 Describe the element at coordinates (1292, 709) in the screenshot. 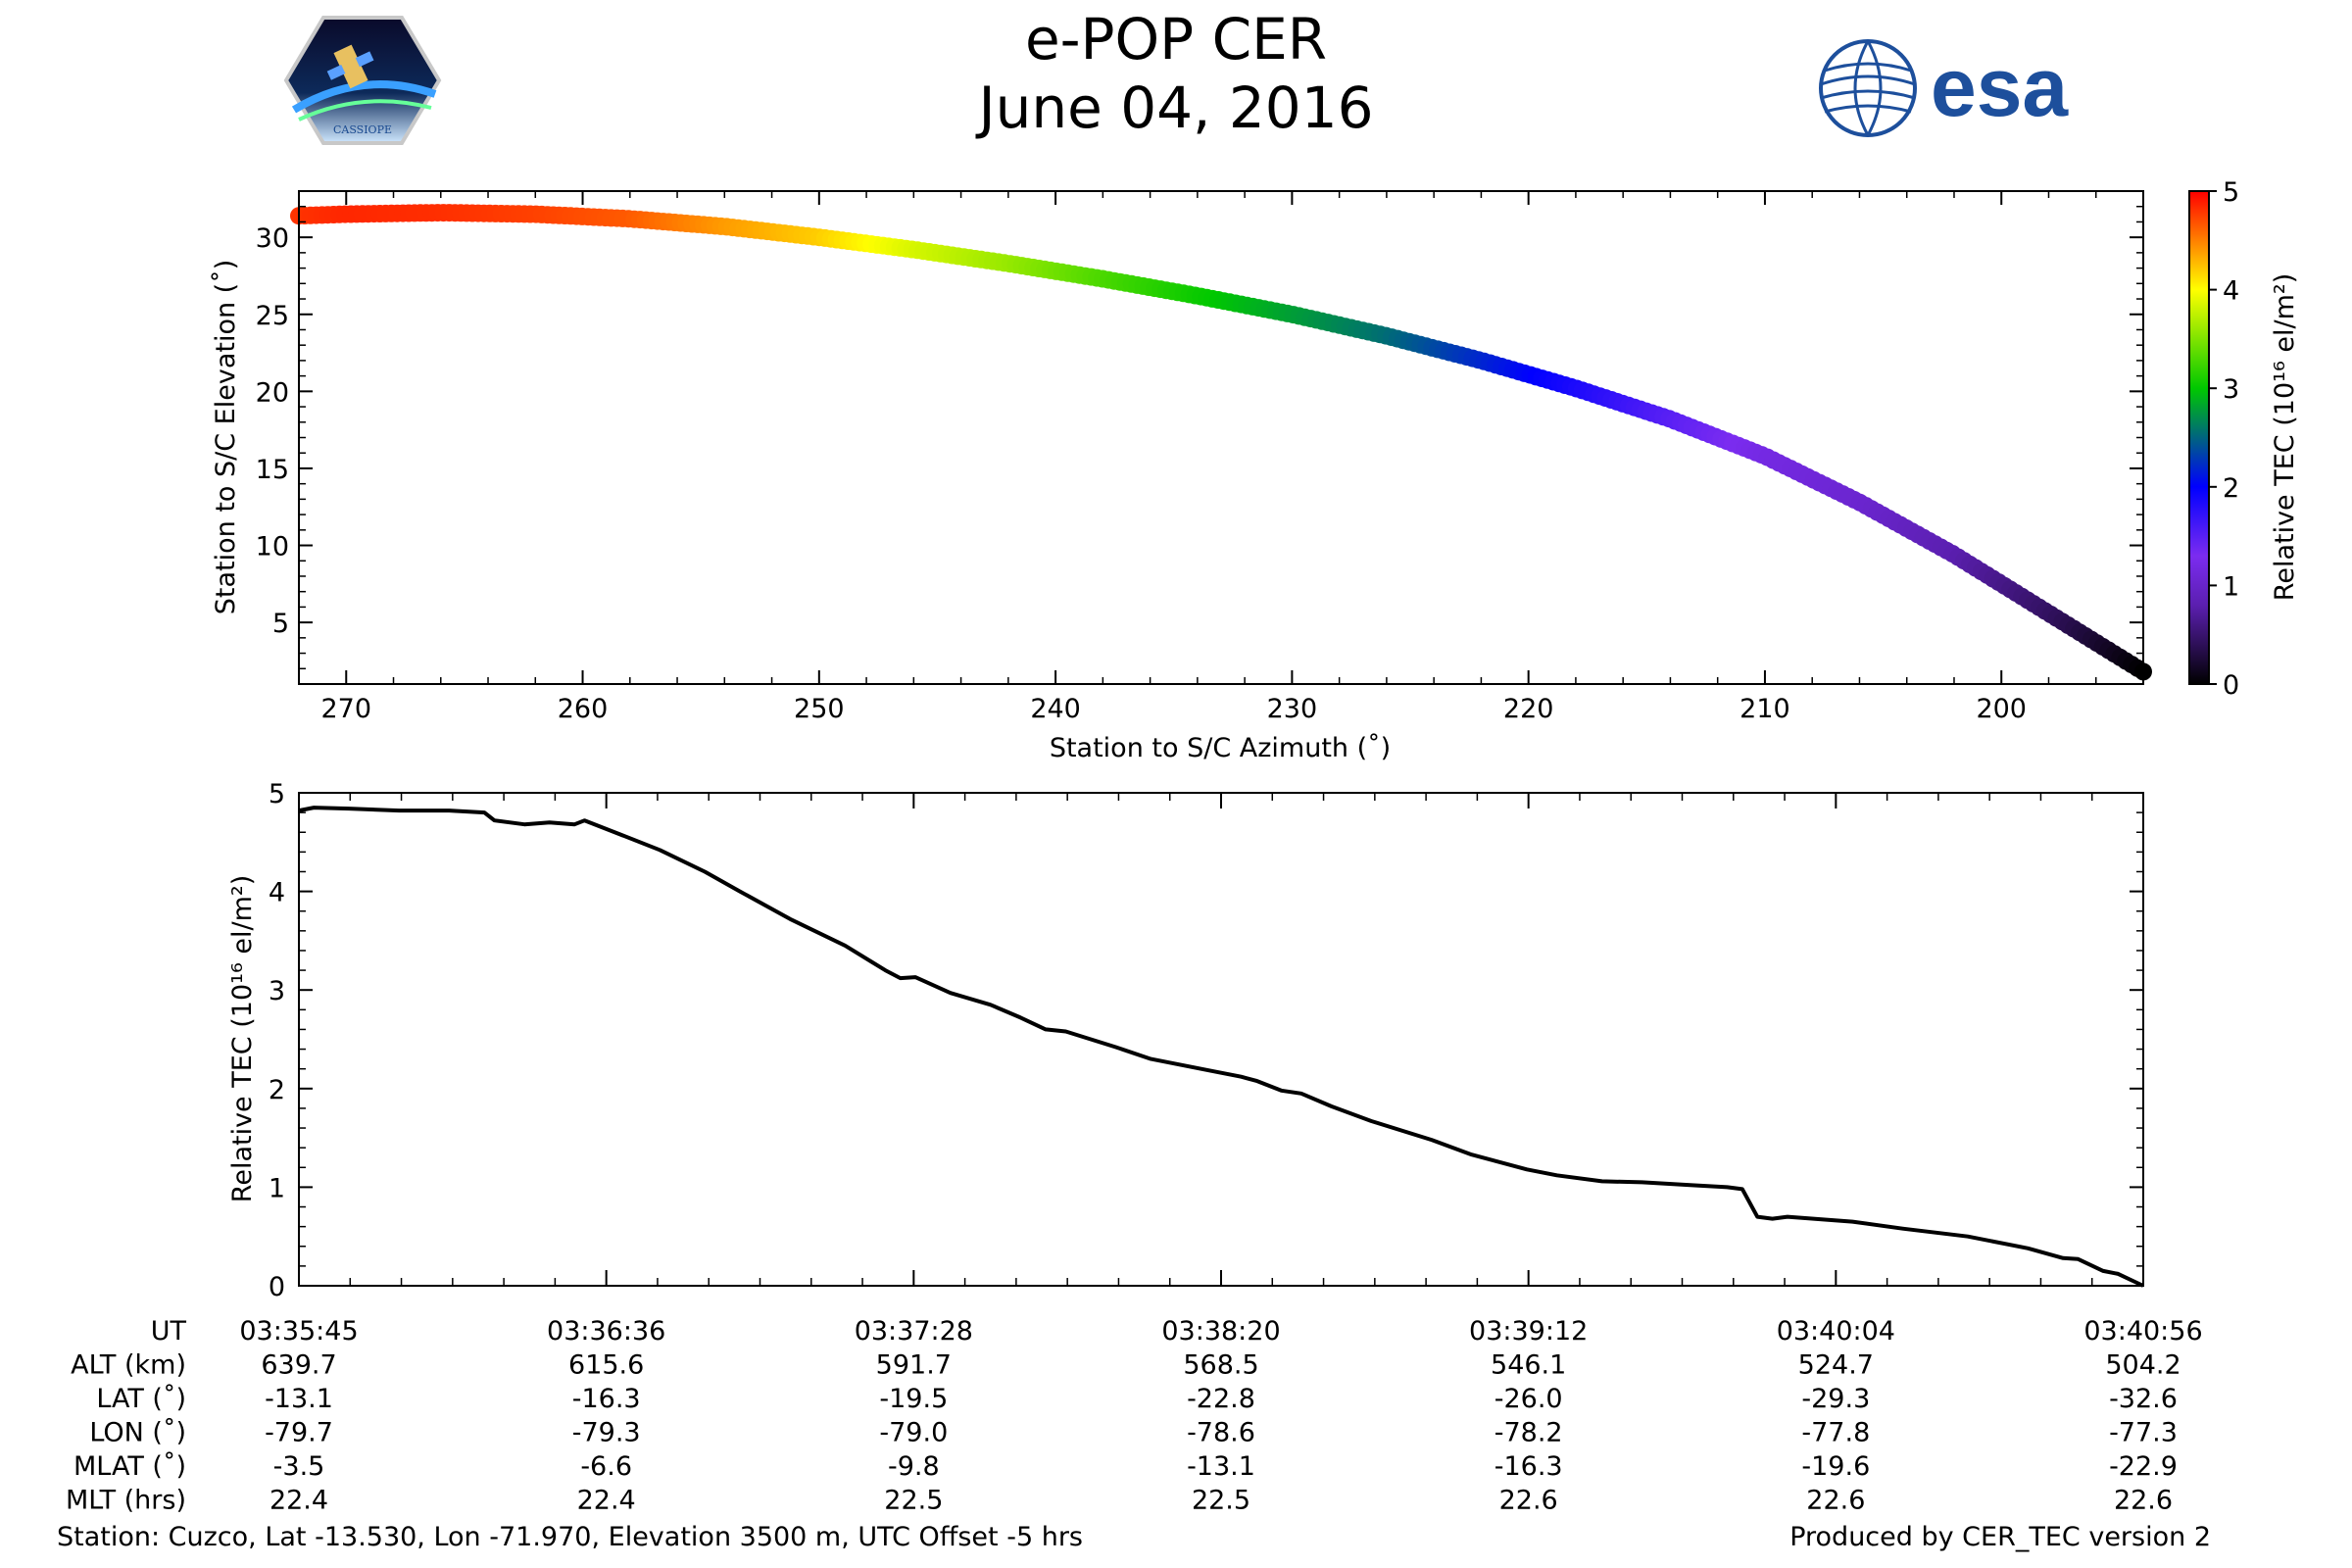

I see `top-x-tick-label: 230` at that location.